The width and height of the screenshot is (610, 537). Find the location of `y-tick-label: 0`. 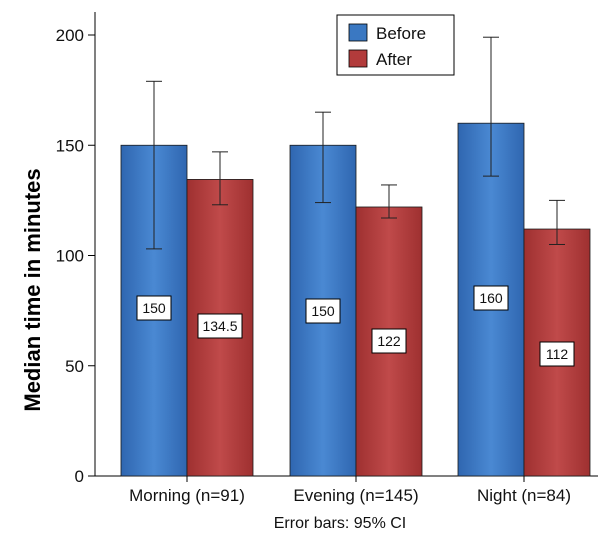

y-tick-label: 0 is located at coordinates (79, 476).